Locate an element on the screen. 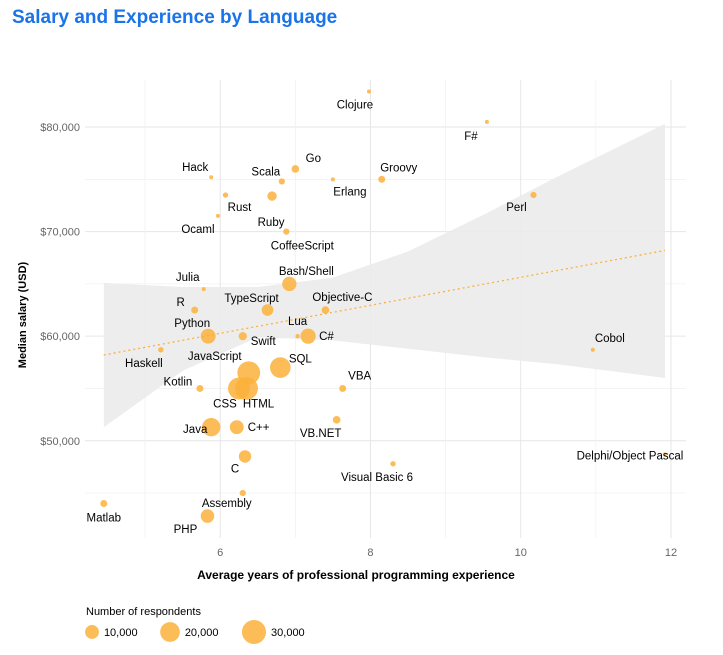  point-lua is located at coordinates (297, 336).